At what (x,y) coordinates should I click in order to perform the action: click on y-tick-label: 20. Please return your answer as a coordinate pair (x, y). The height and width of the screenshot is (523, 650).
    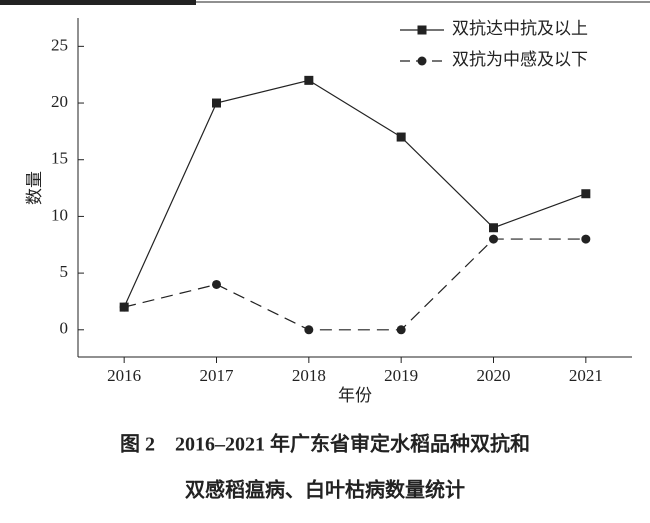
    Looking at the image, I should click on (59, 101).